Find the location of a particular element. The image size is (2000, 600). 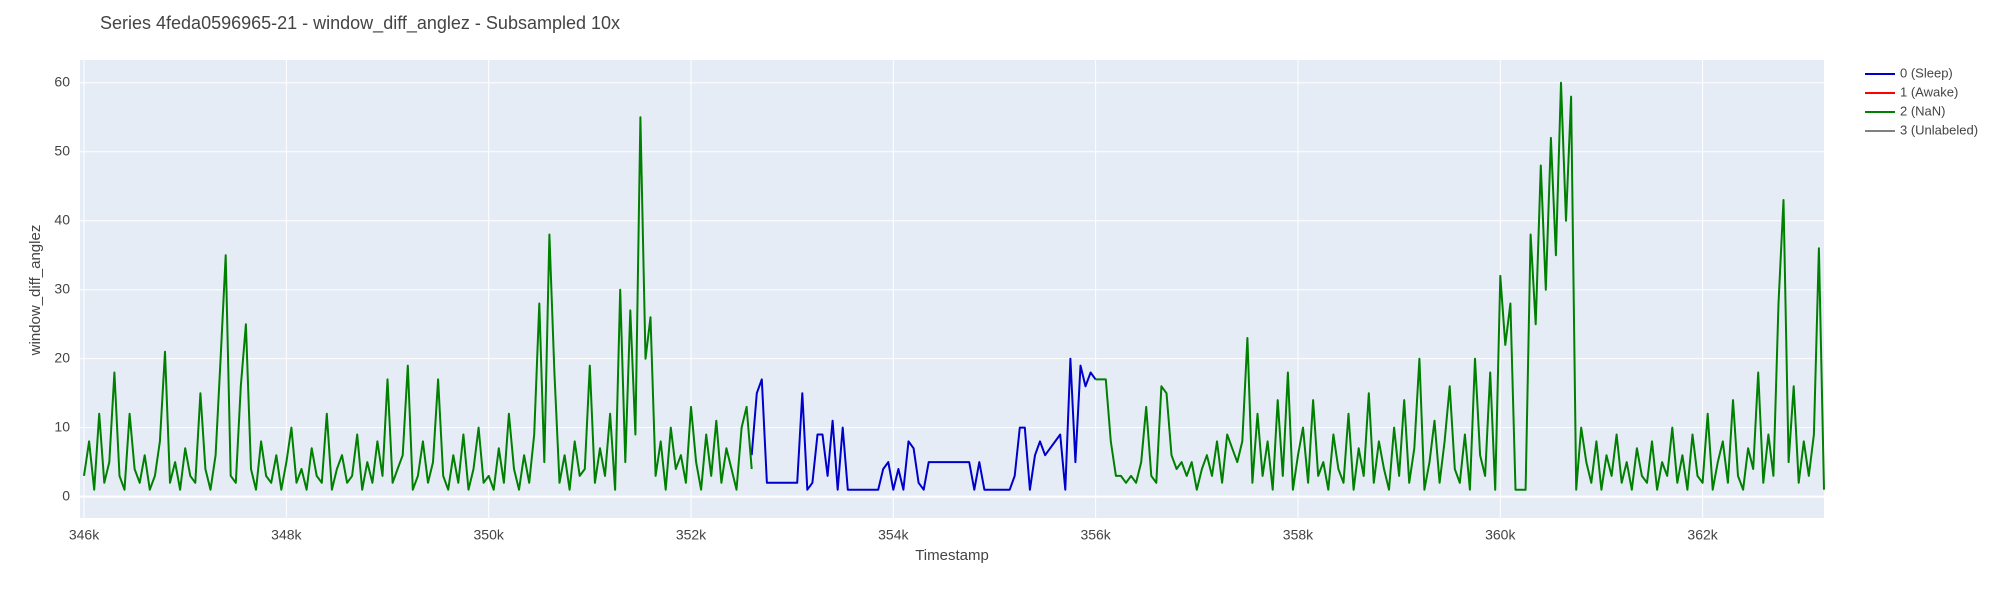

x-tick-label: 356k is located at coordinates (1095, 535).